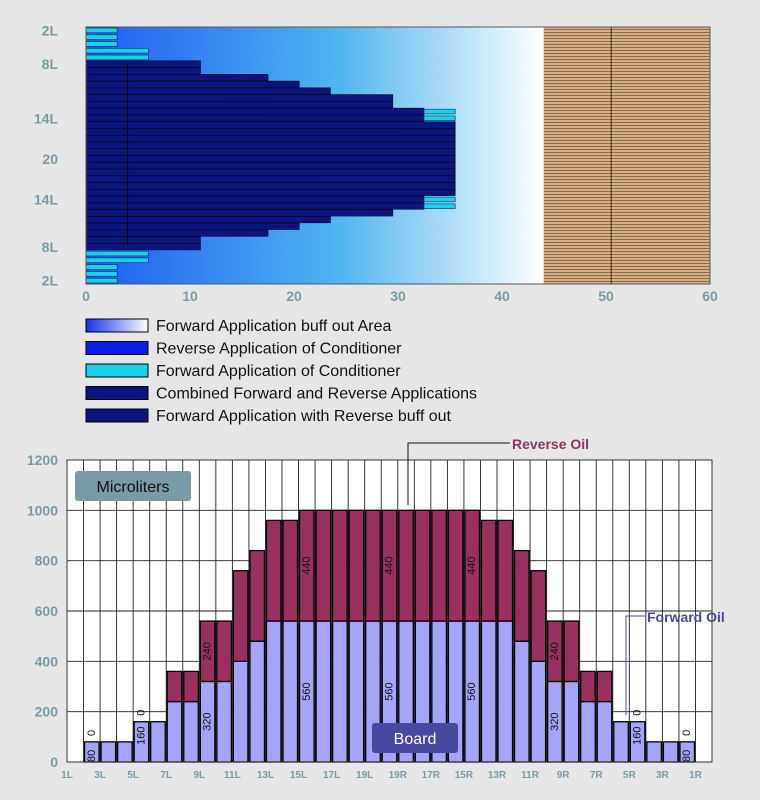  I want to click on y-tick-label: 800, so click(47, 561).